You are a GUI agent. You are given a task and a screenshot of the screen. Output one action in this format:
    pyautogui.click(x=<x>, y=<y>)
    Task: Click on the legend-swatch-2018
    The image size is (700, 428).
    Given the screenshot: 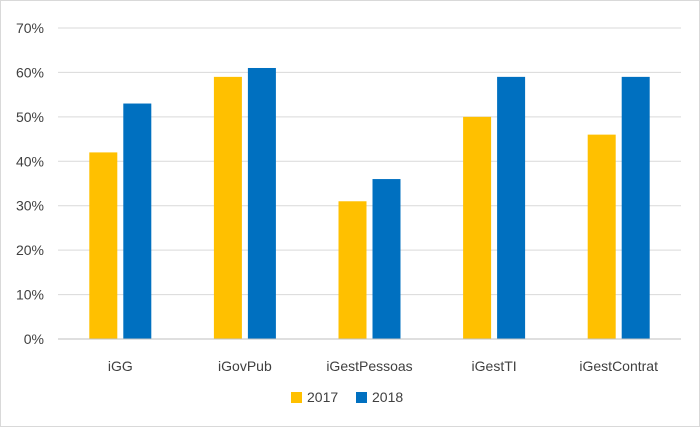 What is the action you would take?
    pyautogui.click(x=361, y=397)
    